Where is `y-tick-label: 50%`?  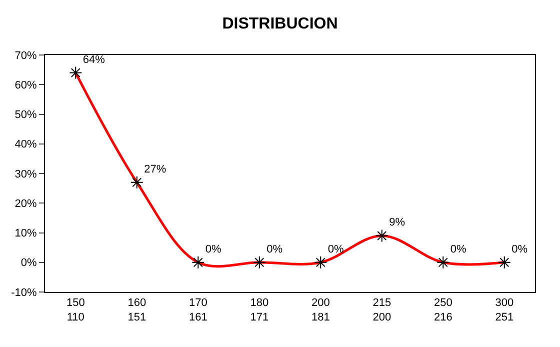
y-tick-label: 50% is located at coordinates (26, 115).